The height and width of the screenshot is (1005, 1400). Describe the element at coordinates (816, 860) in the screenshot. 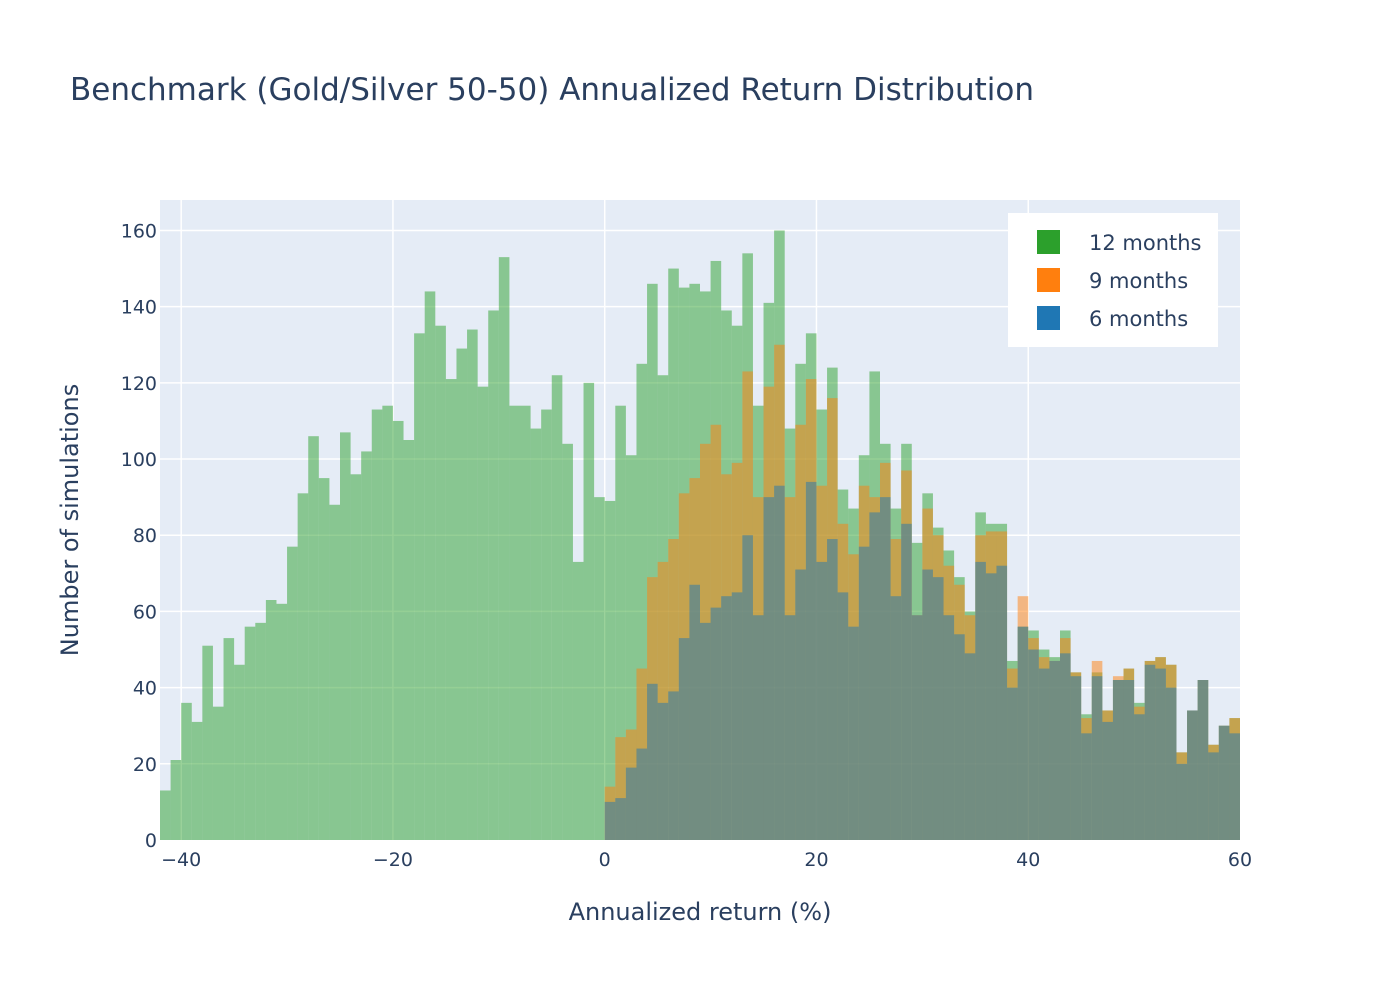

I see `x-tick-label: 20` at that location.